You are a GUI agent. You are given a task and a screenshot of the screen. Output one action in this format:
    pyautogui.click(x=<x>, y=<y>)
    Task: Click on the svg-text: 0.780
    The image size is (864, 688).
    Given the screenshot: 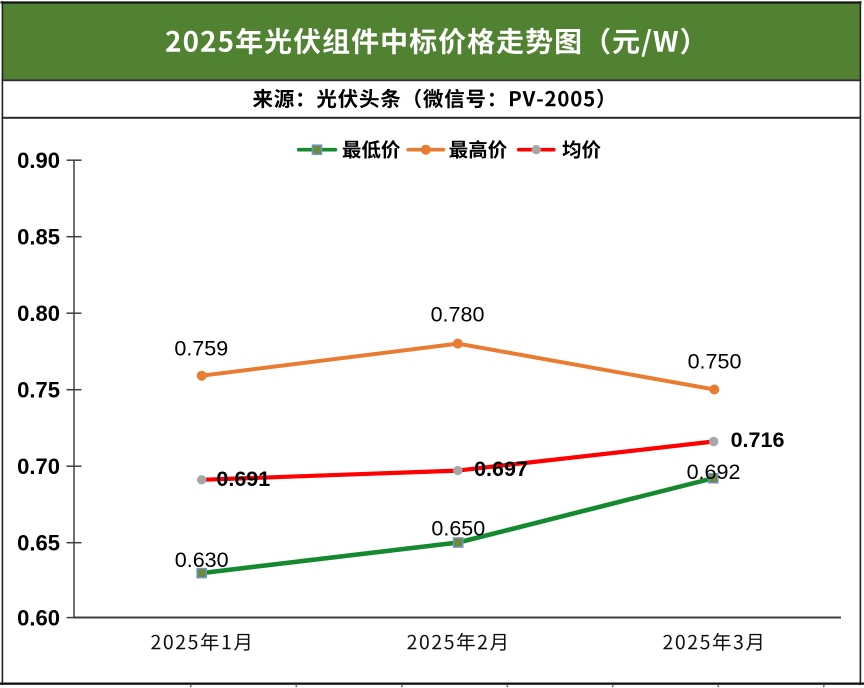 What is the action you would take?
    pyautogui.click(x=458, y=315)
    